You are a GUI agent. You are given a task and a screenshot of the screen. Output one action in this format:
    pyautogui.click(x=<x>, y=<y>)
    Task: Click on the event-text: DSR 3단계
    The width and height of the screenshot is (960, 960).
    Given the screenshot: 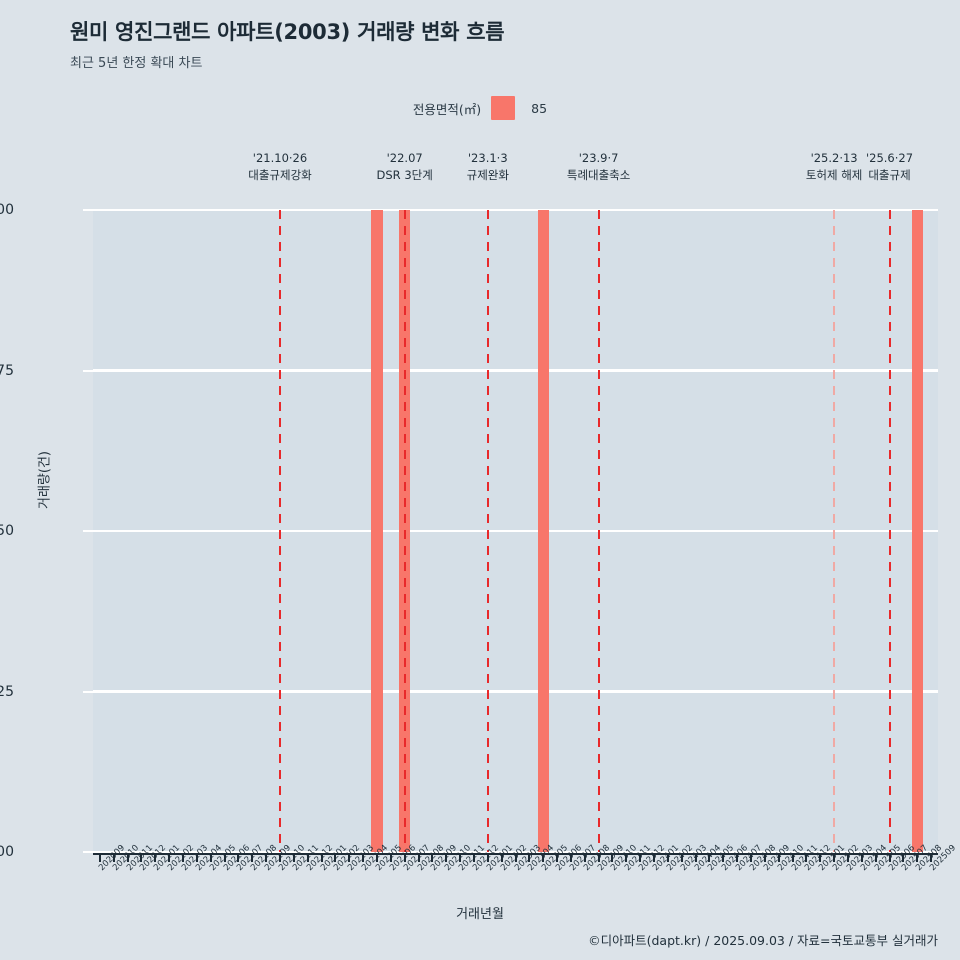 What is the action you would take?
    pyautogui.click(x=404, y=174)
    